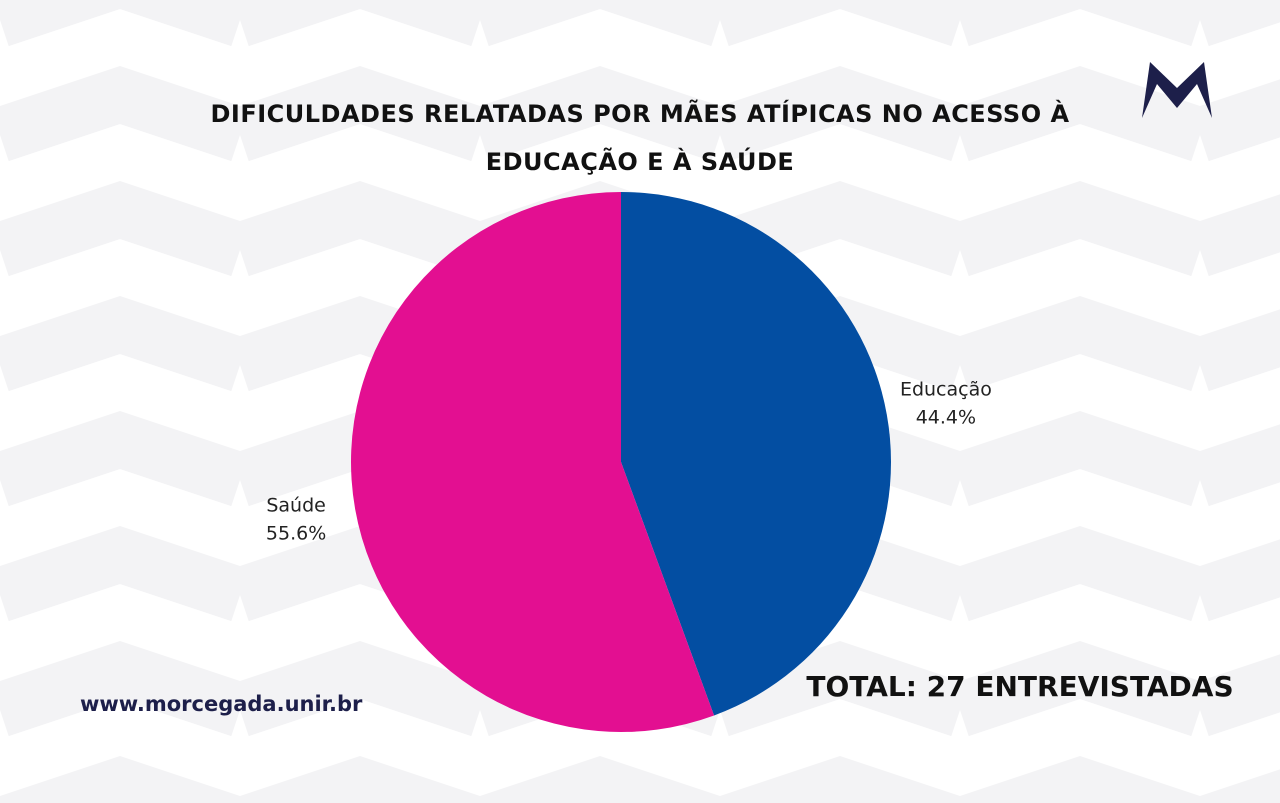  Describe the element at coordinates (946, 418) in the screenshot. I see `value-label: 44.4%` at that location.